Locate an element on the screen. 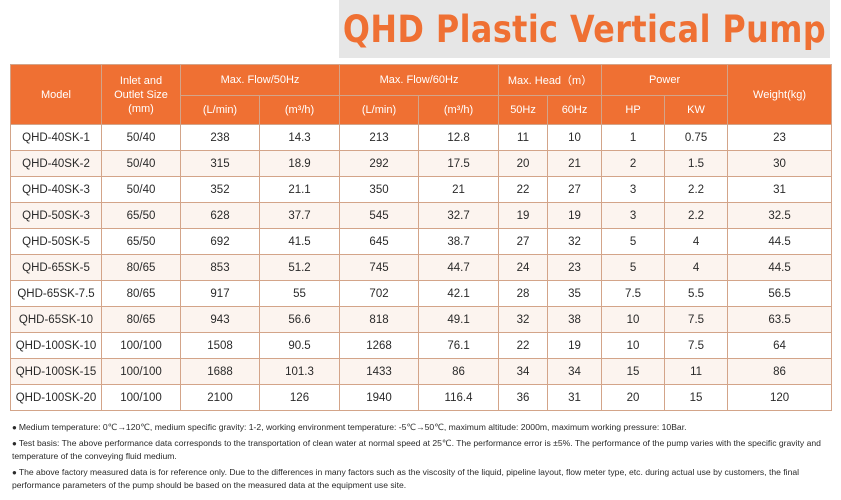  header-weight: Weight(kg) is located at coordinates (780, 94).